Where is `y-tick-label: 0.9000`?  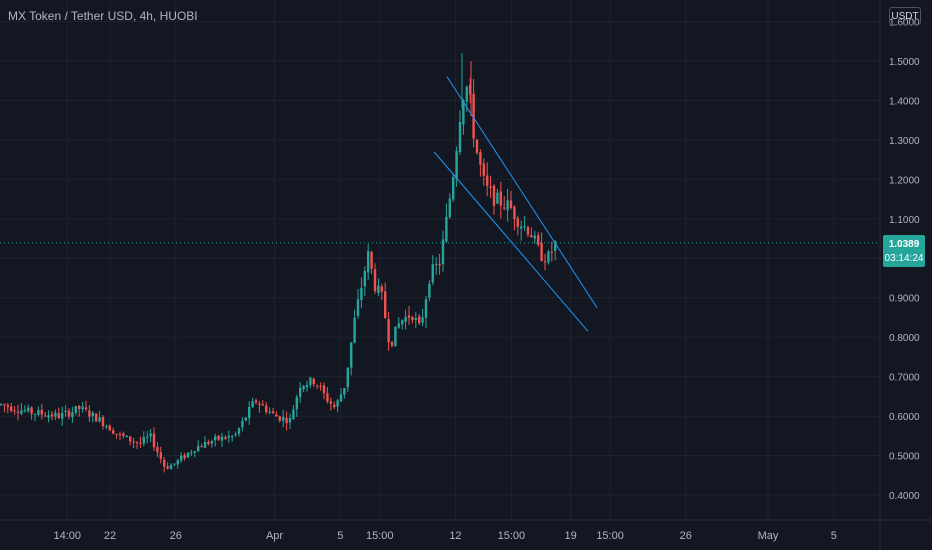
y-tick-label: 0.9000 is located at coordinates (904, 299).